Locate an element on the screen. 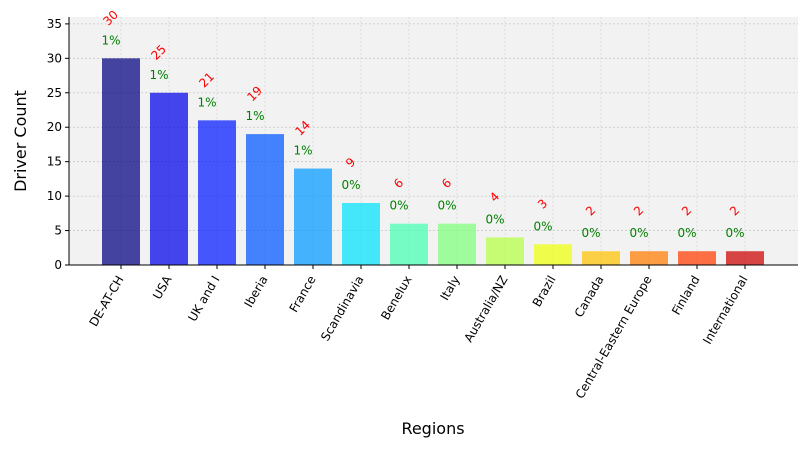 The width and height of the screenshot is (810, 450). y-tick-label: 30 is located at coordinates (54, 58).